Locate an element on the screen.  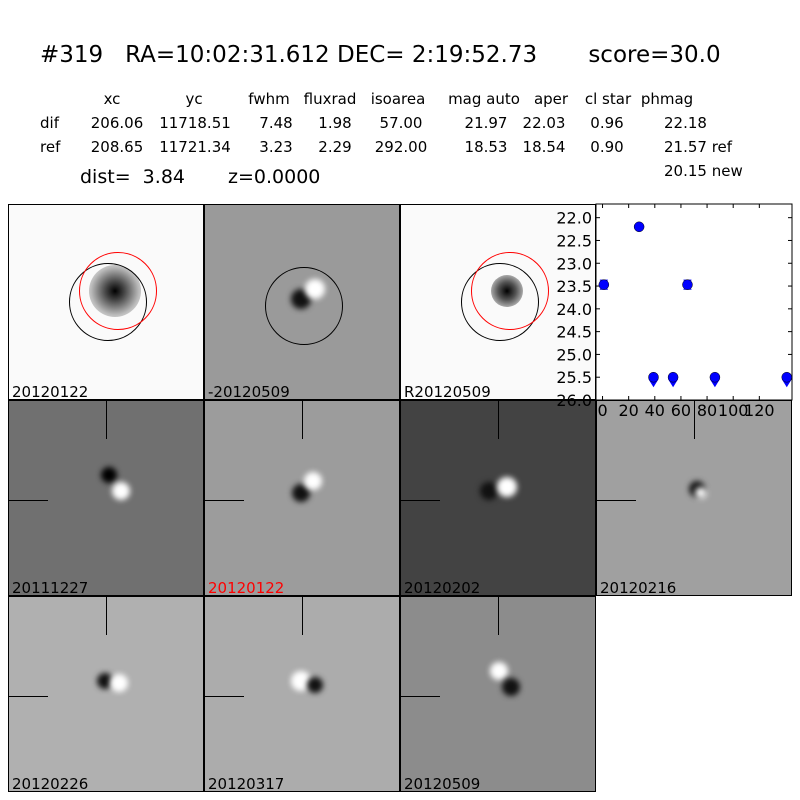
cutout-image-panel: 20120509 is located at coordinates (498, 694).